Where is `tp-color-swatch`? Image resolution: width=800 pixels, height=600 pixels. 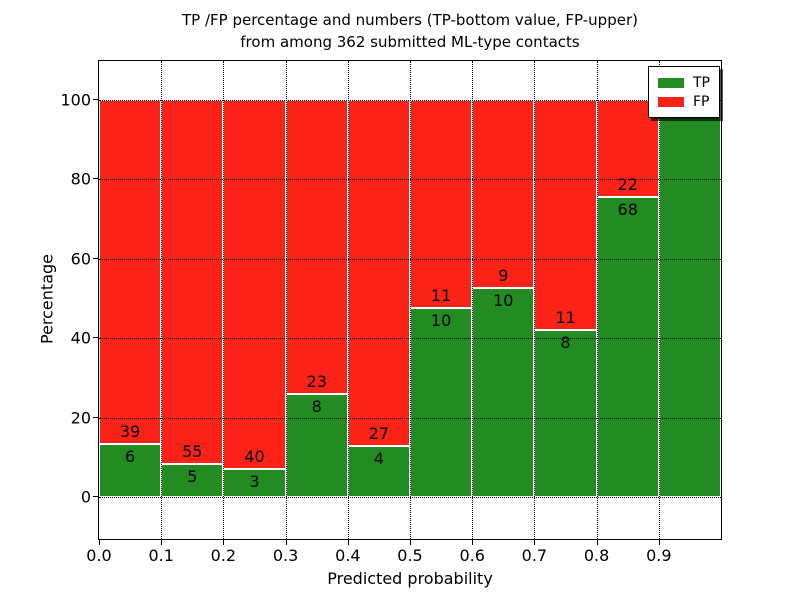
tp-color-swatch is located at coordinates (671, 82).